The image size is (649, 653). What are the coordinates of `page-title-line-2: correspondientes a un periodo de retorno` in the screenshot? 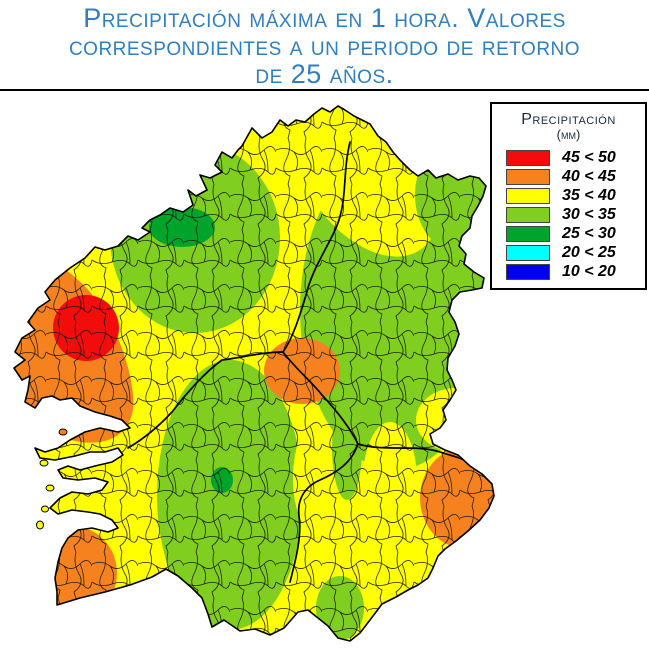 It's located at (324, 46).